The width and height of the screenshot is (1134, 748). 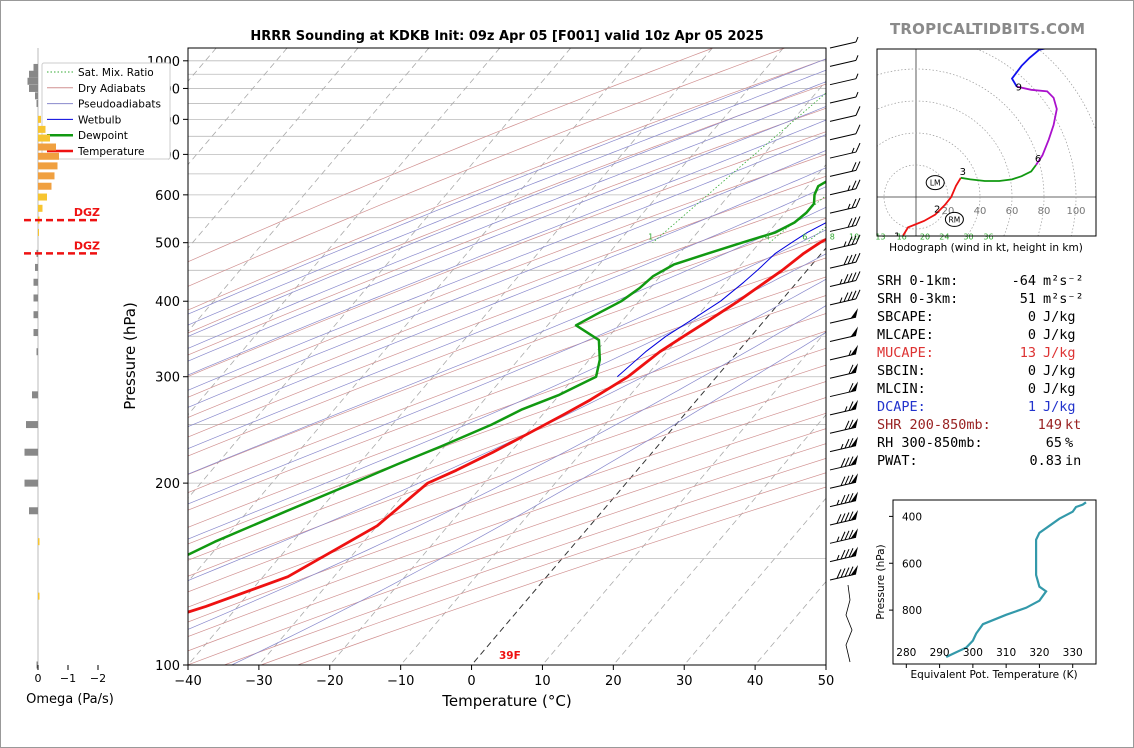 I want to click on parameter-value: 13, so click(x=1027, y=353).